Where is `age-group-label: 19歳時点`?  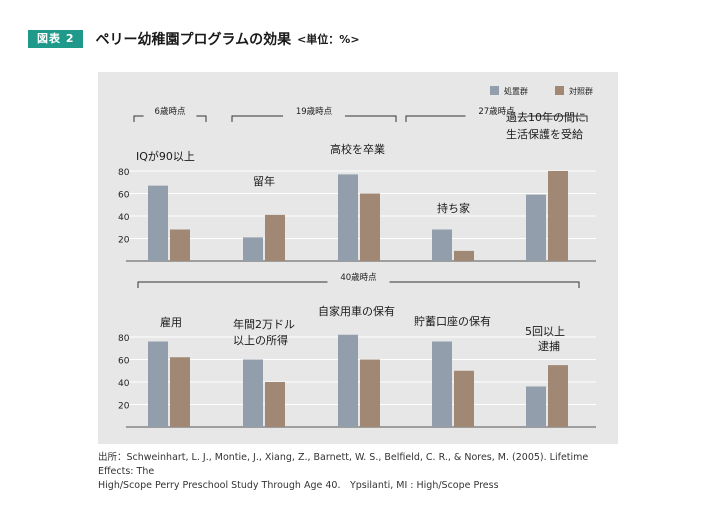
age-group-label: 19歳時点 is located at coordinates (314, 111).